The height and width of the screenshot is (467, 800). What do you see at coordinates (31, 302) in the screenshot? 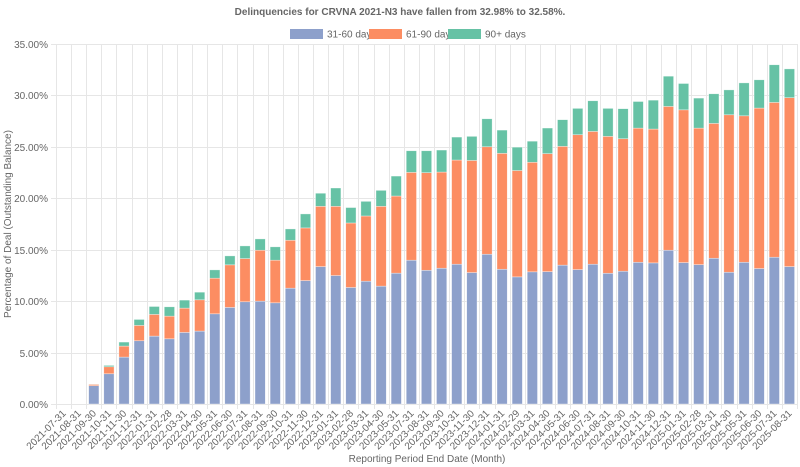
I see `y-tick-label: 10.00%` at bounding box center [31, 302].